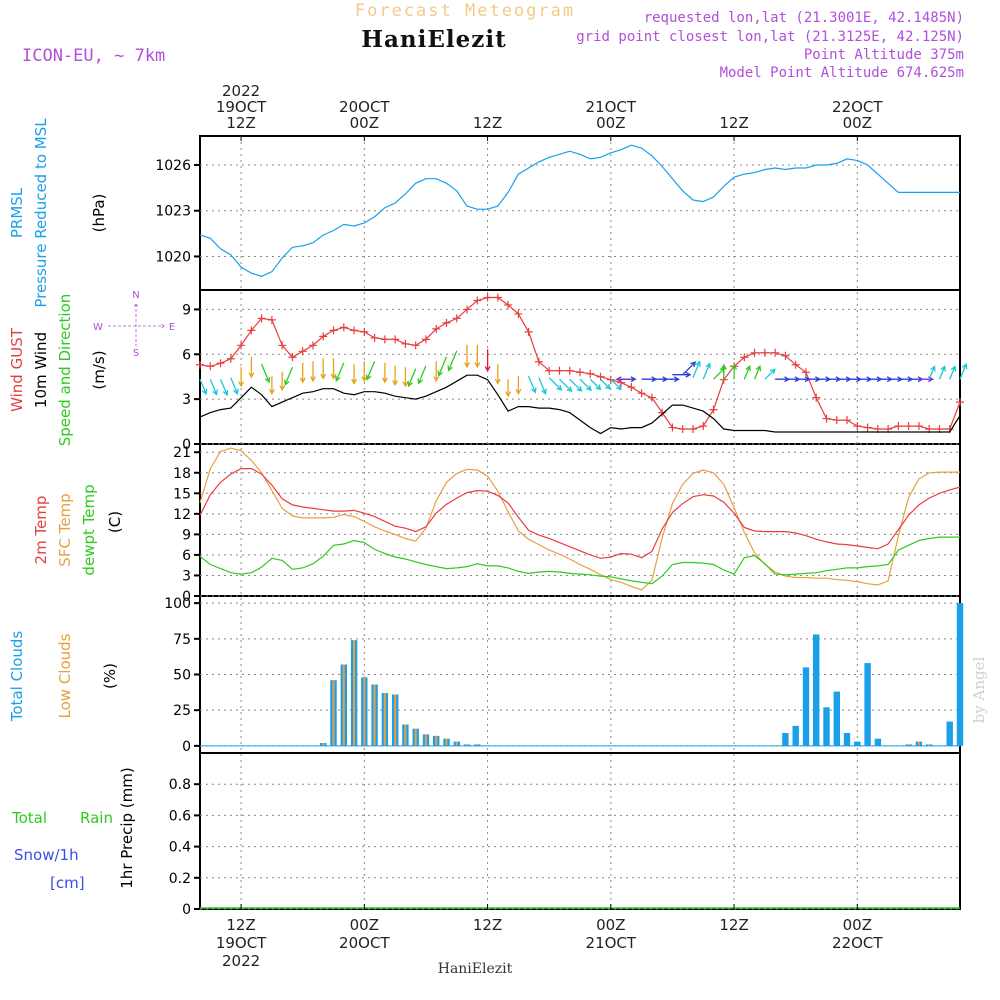  What do you see at coordinates (135, 295) in the screenshot?
I see `compass-n: N` at bounding box center [135, 295].